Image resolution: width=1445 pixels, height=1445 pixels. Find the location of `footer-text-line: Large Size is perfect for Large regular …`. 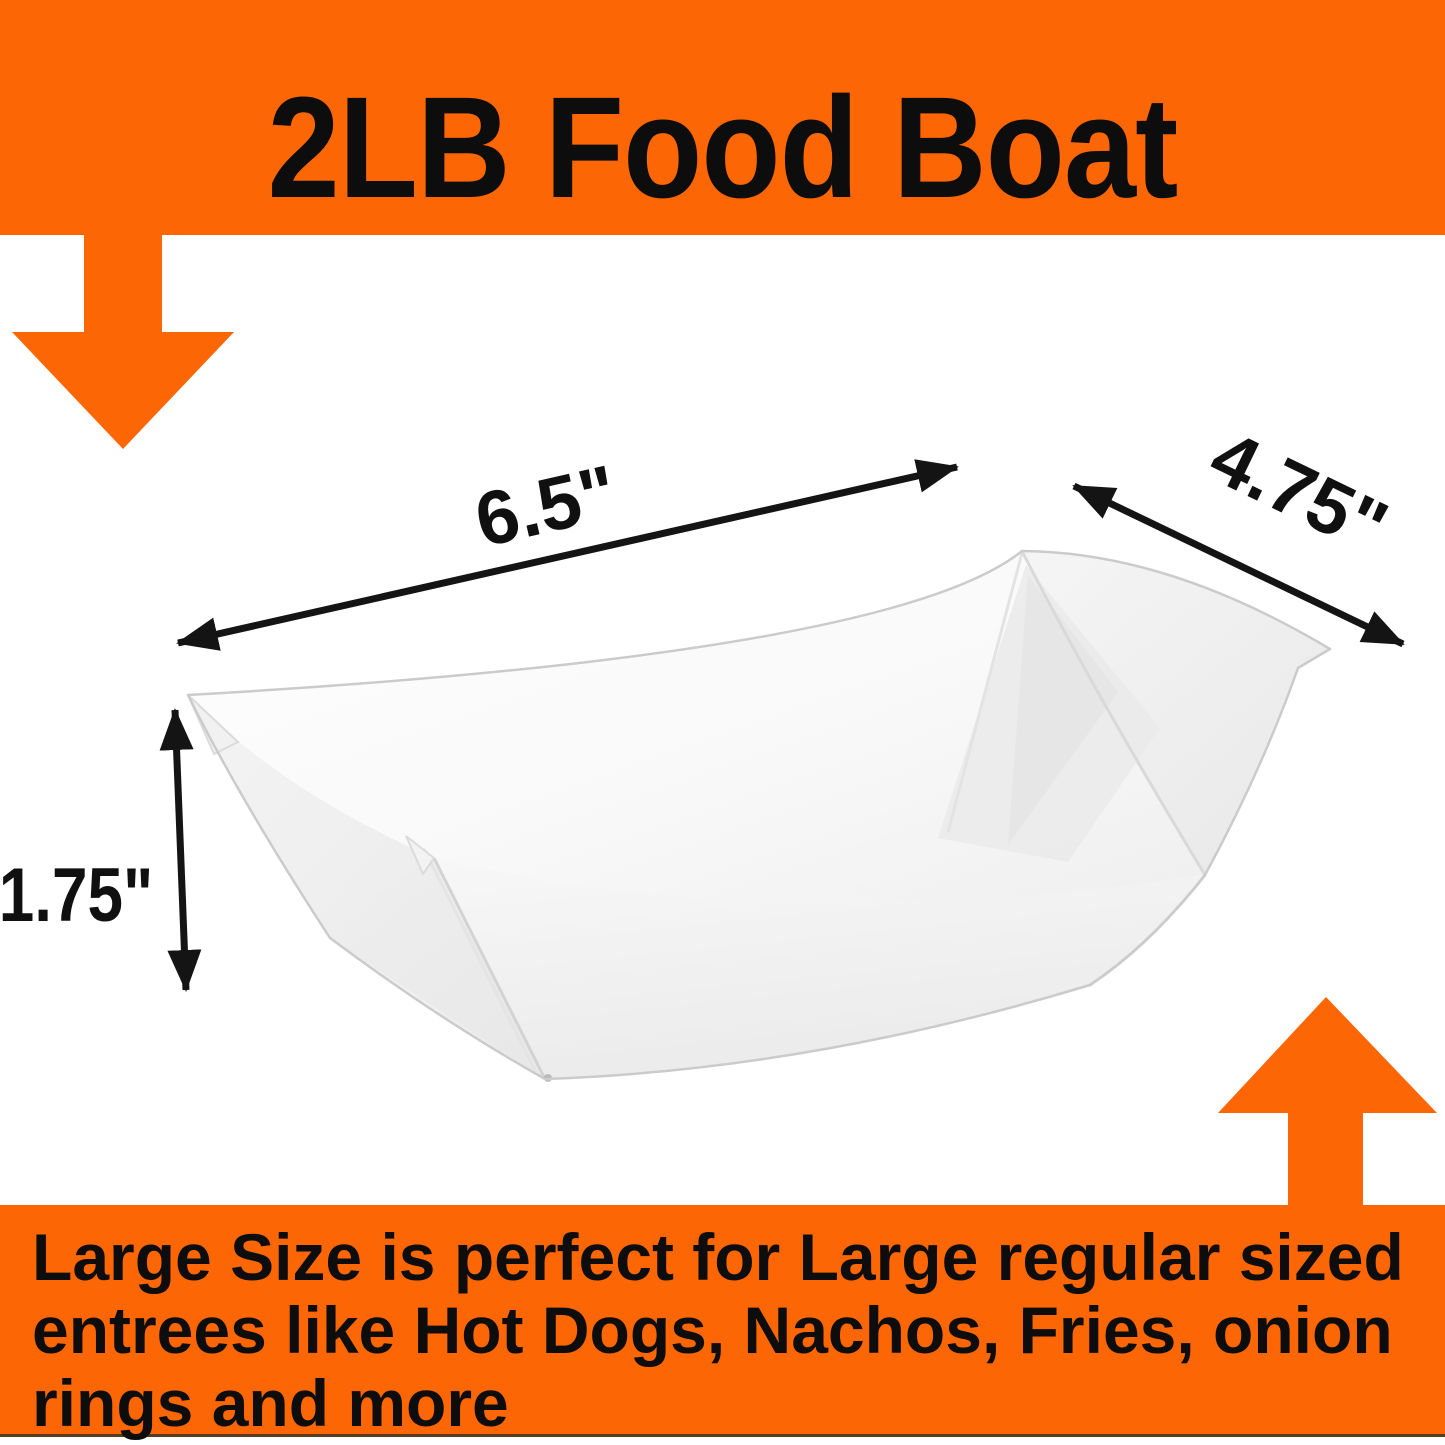

footer-text-line: Large Size is perfect for Large regular … is located at coordinates (718, 1257).